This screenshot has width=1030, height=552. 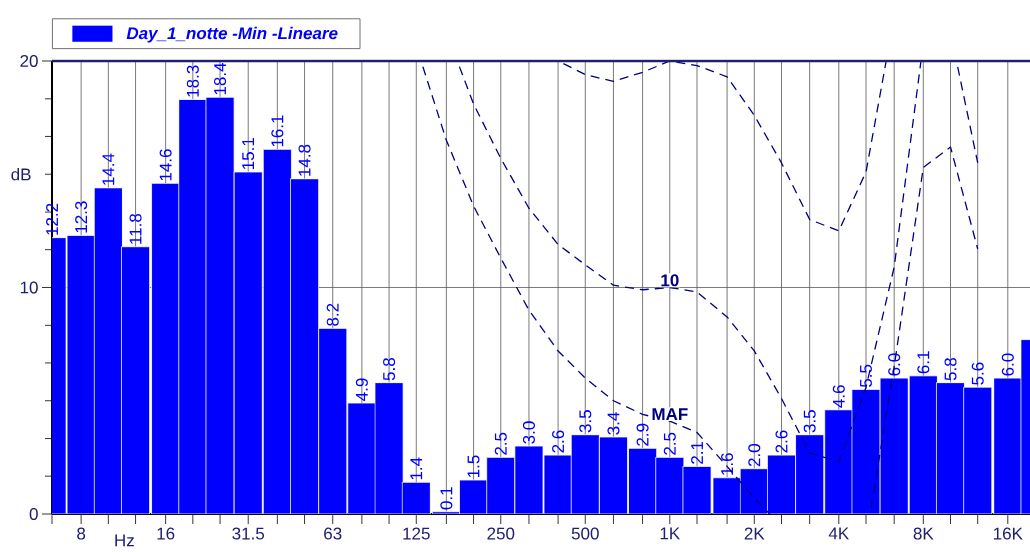 I want to click on x-tick-label: 1K, so click(x=670, y=533).